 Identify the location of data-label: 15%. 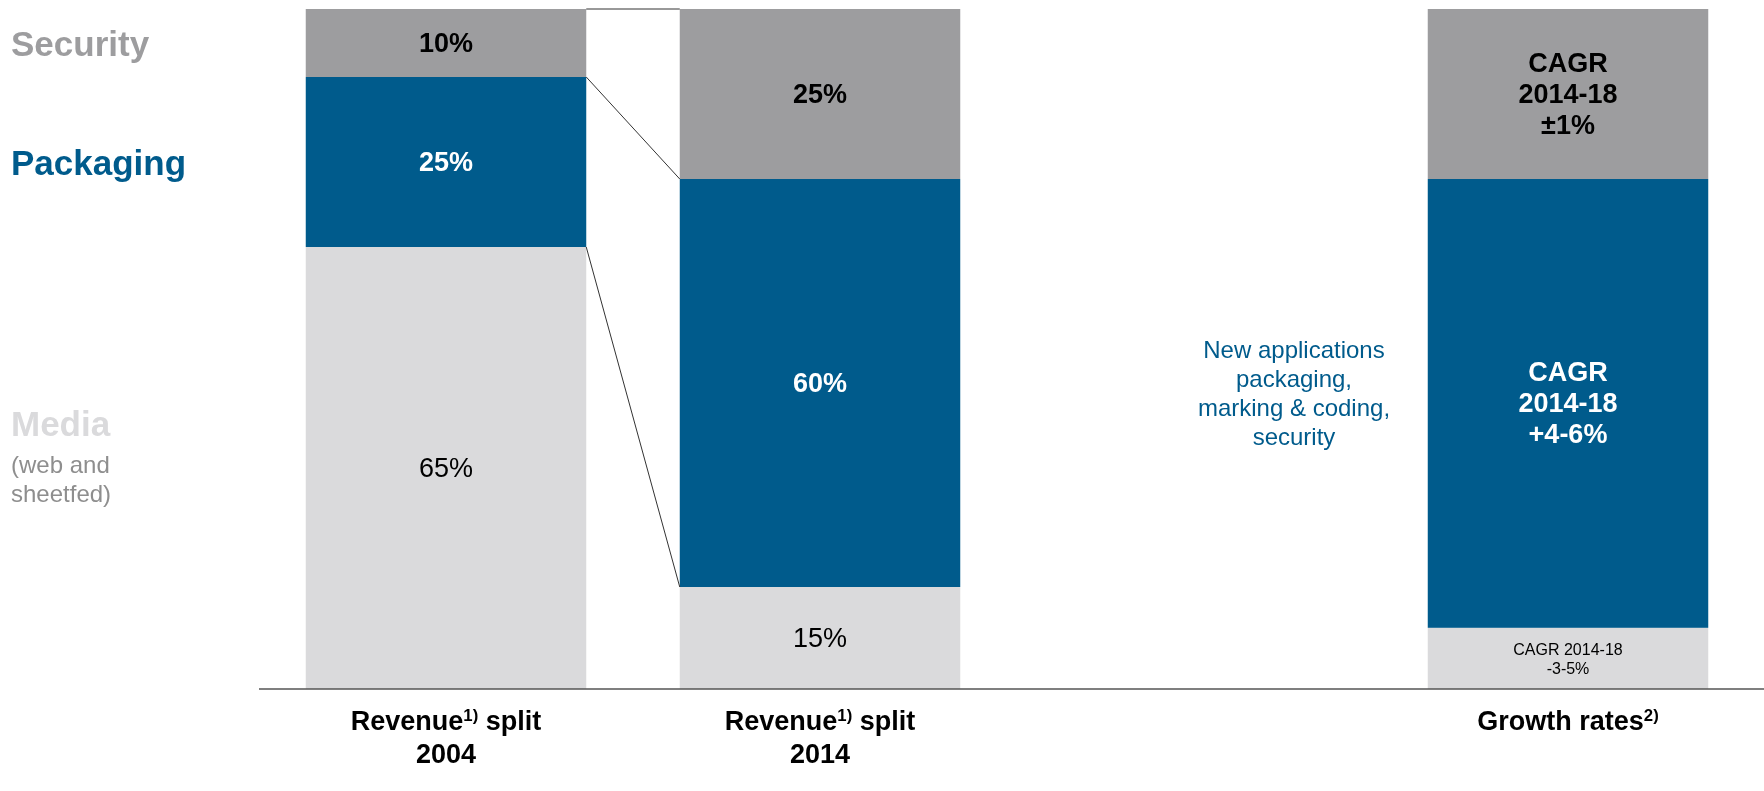
(820, 638).